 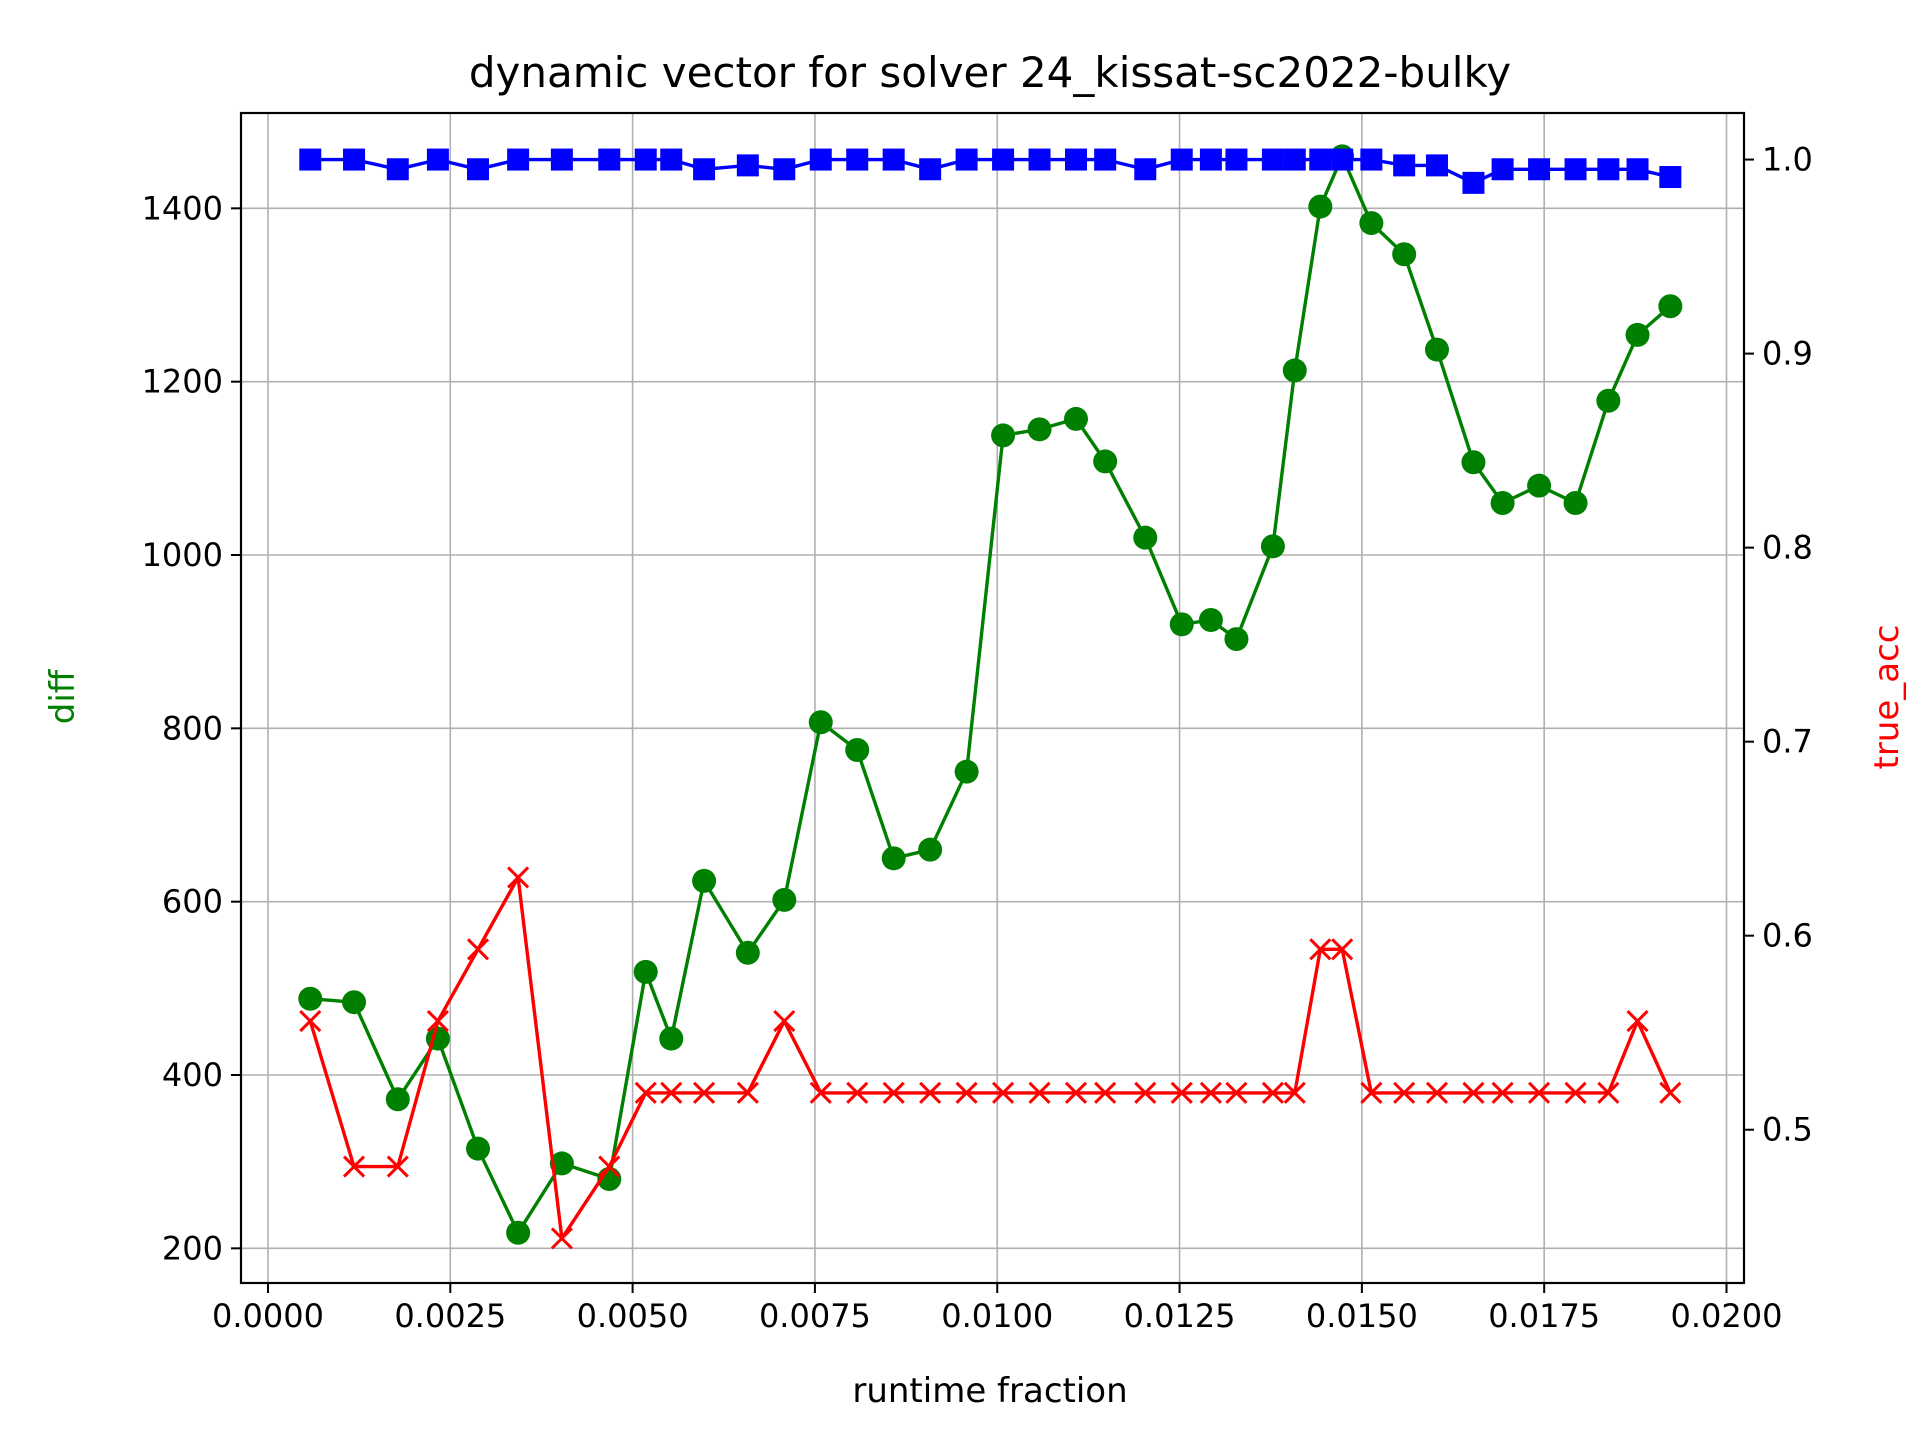 I want to click on y-left-tick-label: 400, so click(x=192, y=1075).